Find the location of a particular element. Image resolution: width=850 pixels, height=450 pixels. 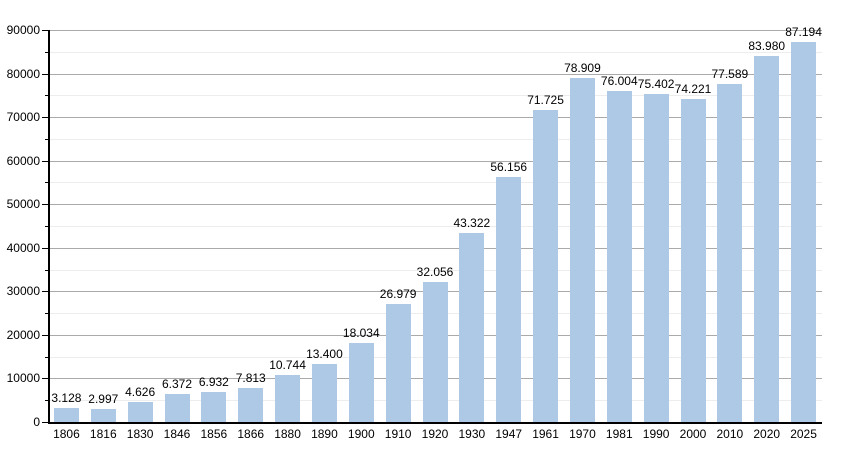

x-tick-label: 2000 is located at coordinates (693, 434).